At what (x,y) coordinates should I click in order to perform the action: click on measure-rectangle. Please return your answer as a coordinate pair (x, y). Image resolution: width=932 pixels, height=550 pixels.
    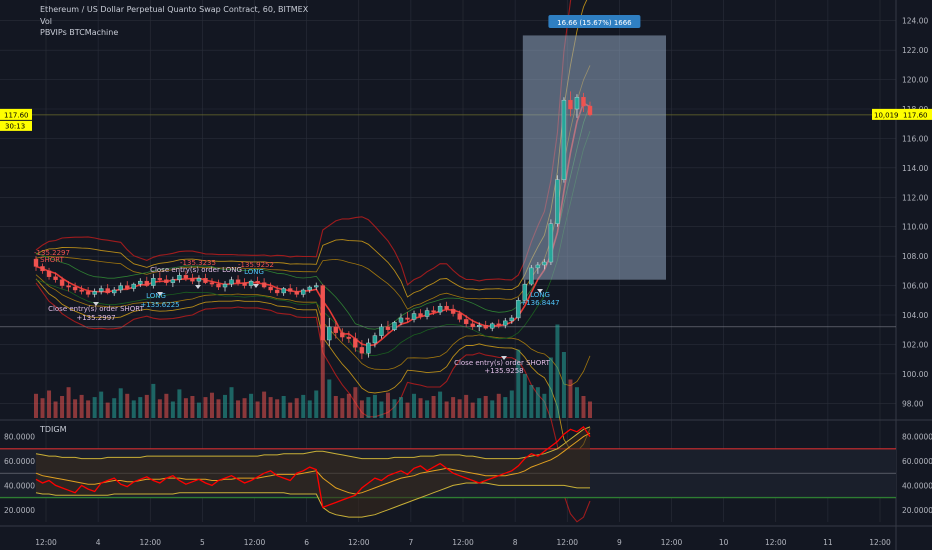
    Looking at the image, I should click on (594, 157).